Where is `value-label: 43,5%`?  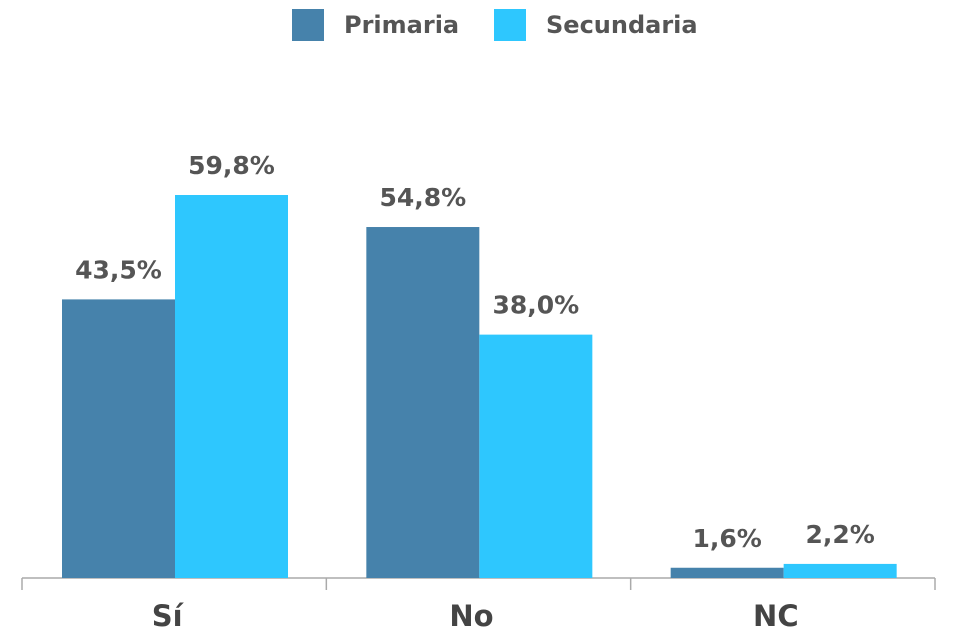
value-label: 43,5% is located at coordinates (118, 269).